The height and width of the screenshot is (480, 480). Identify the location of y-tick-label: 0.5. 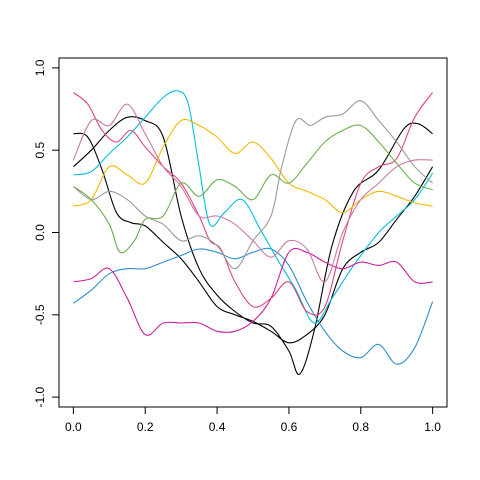
(40, 150).